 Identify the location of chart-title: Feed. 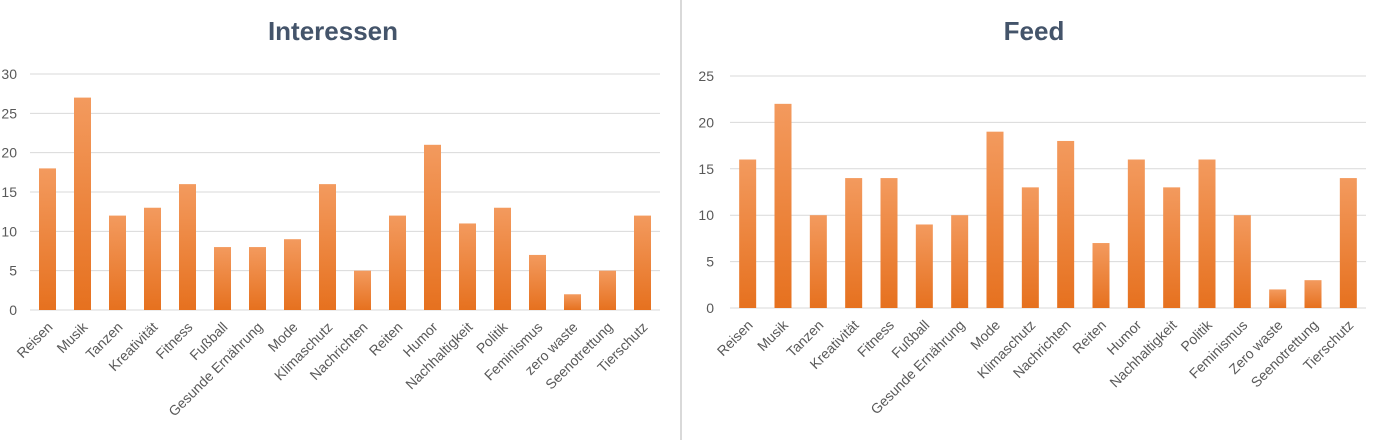
(1034, 31).